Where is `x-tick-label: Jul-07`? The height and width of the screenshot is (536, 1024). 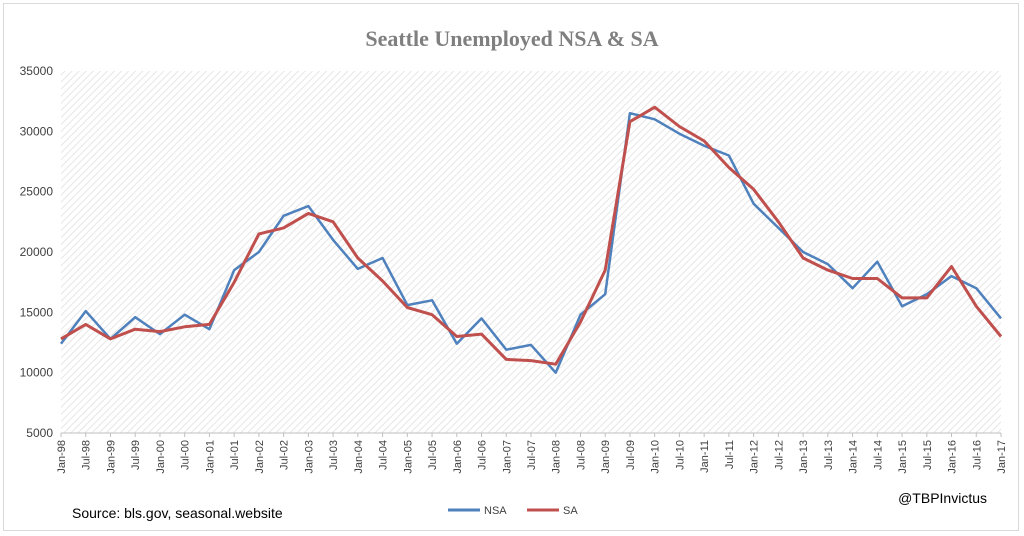 x-tick-label: Jul-07 is located at coordinates (532, 455).